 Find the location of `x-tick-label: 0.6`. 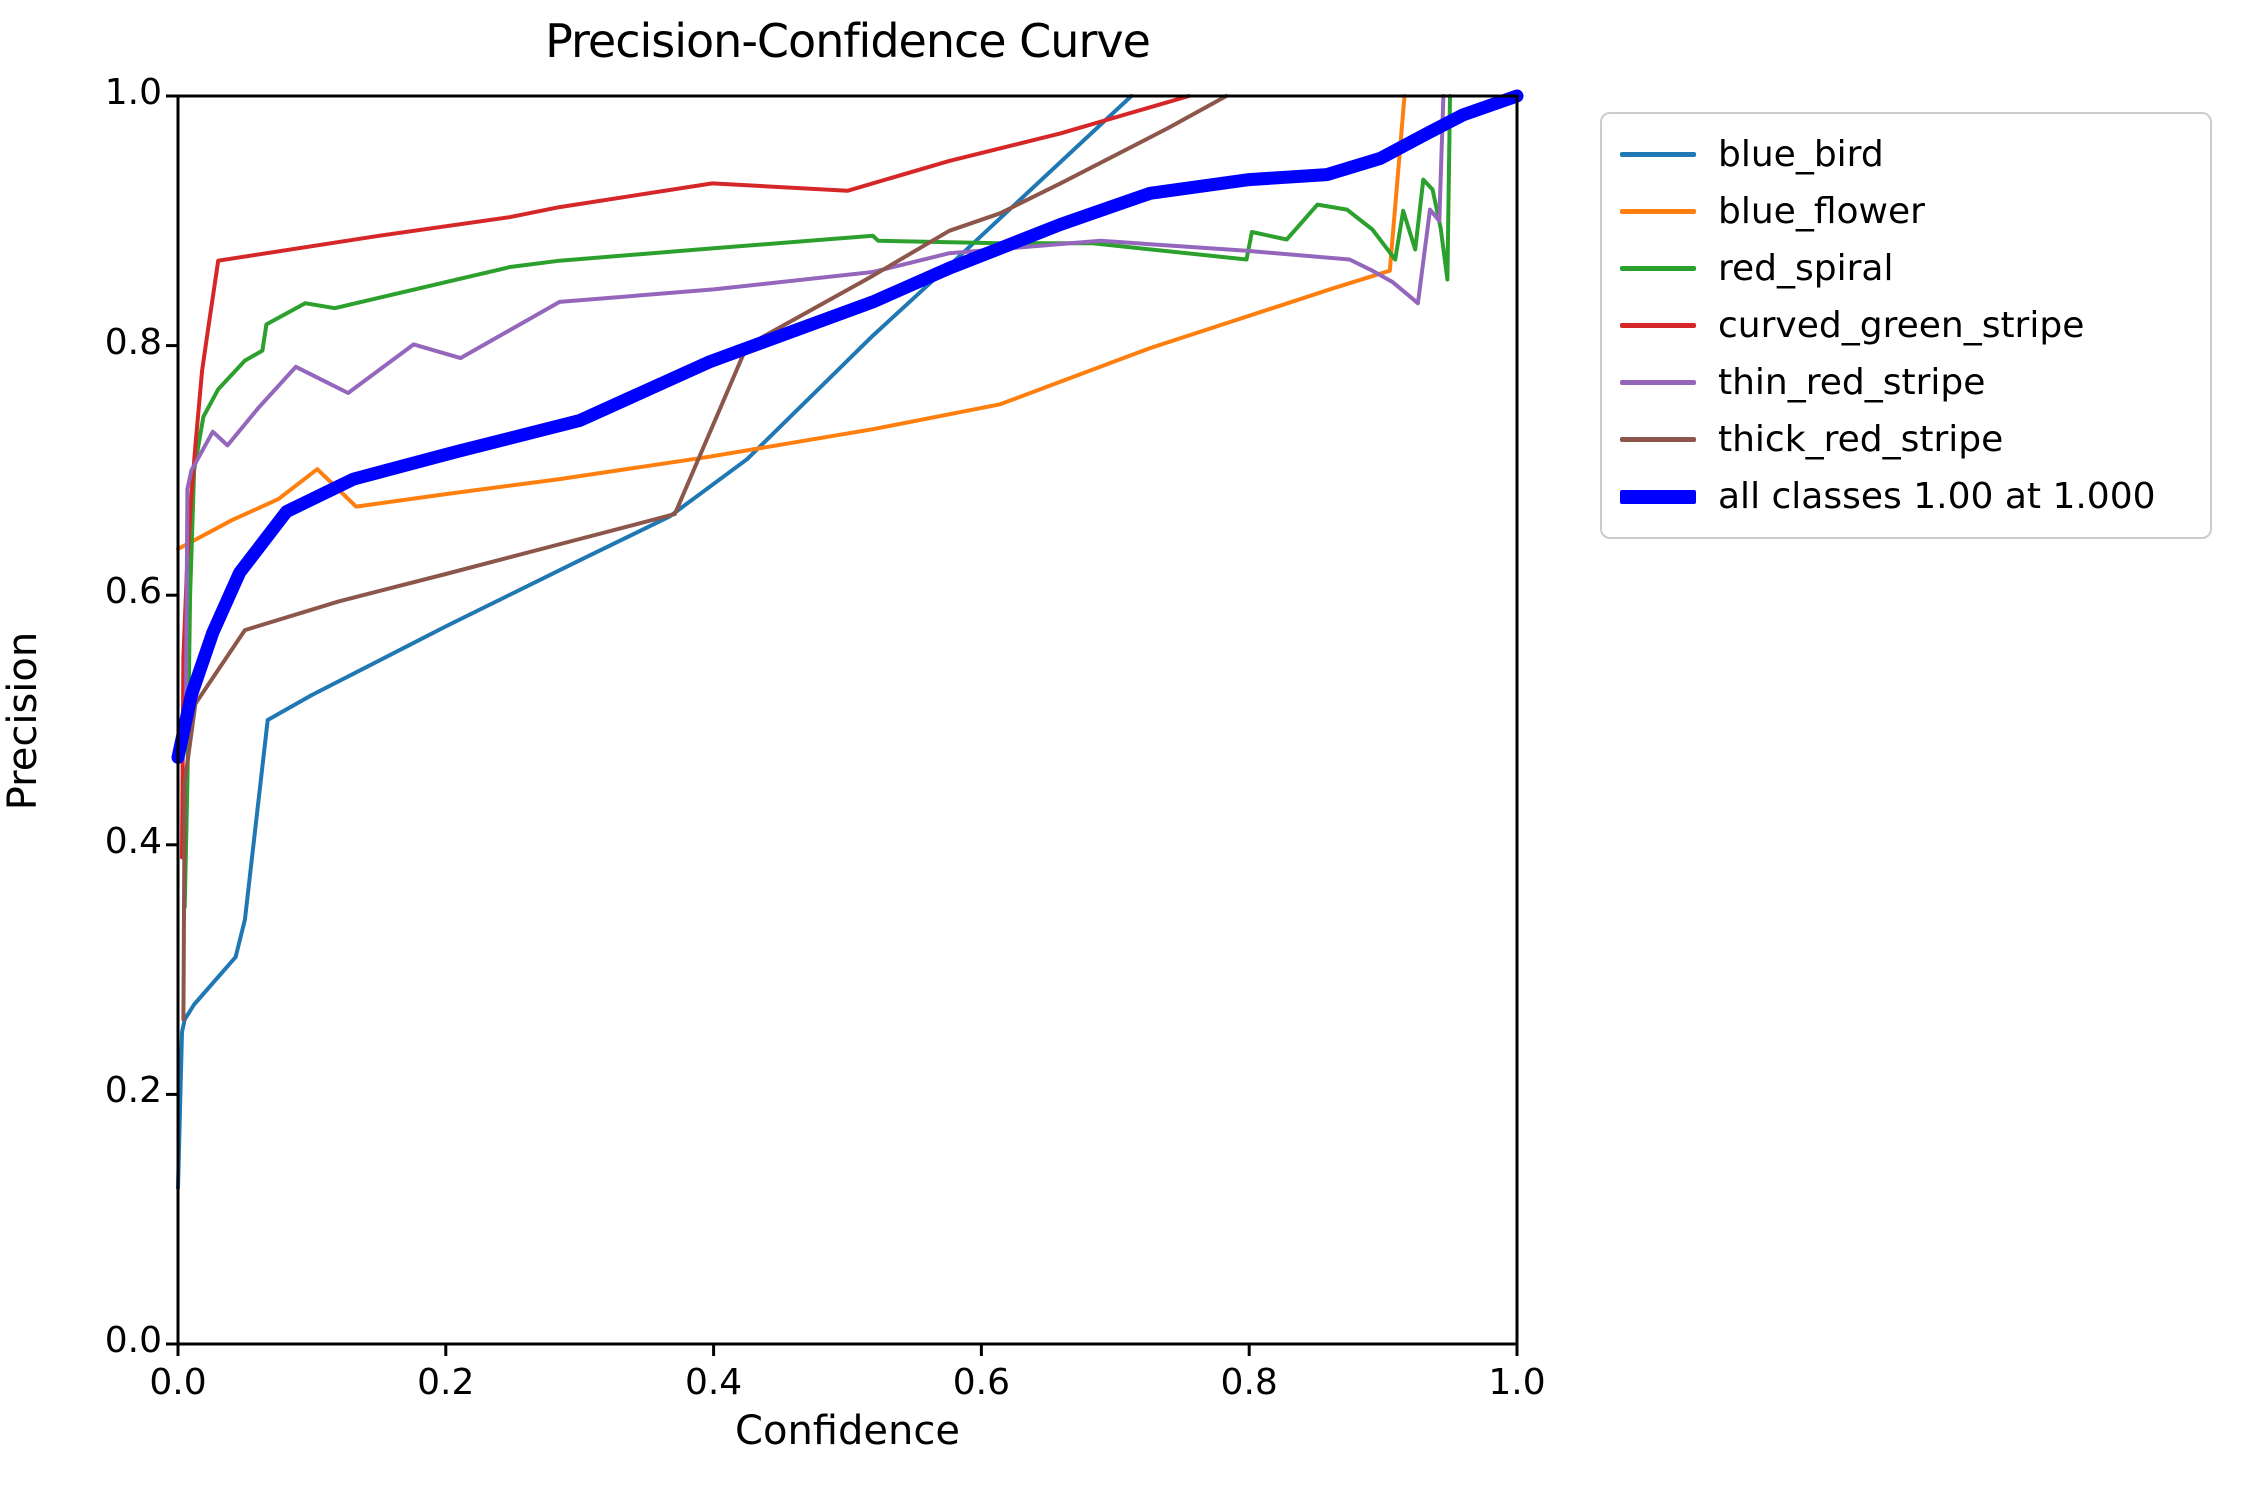

x-tick-label: 0.6 is located at coordinates (981, 1382).